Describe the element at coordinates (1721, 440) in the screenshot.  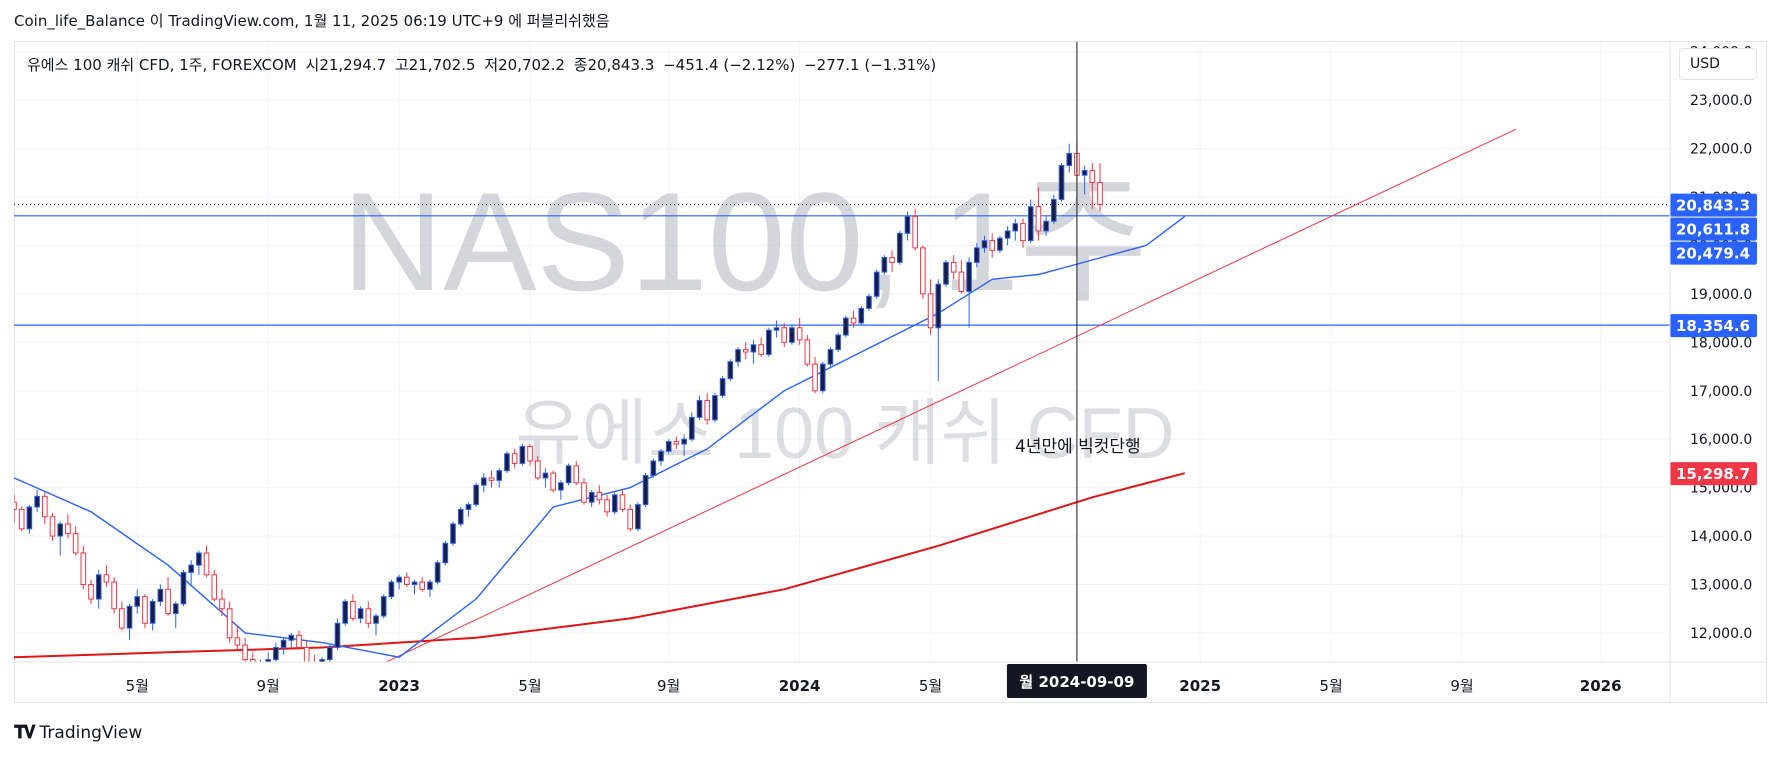
I see `price-tick-label: 16,000.0` at that location.